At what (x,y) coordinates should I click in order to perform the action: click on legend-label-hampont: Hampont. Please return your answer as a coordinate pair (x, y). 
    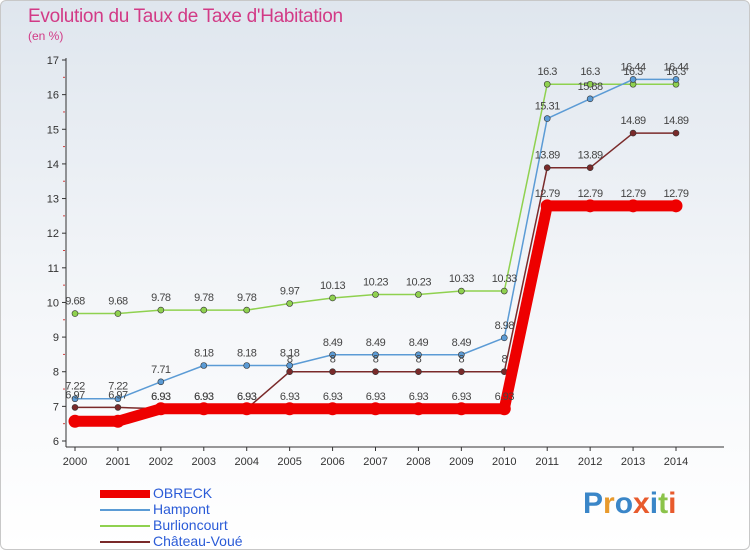
    Looking at the image, I should click on (181, 509).